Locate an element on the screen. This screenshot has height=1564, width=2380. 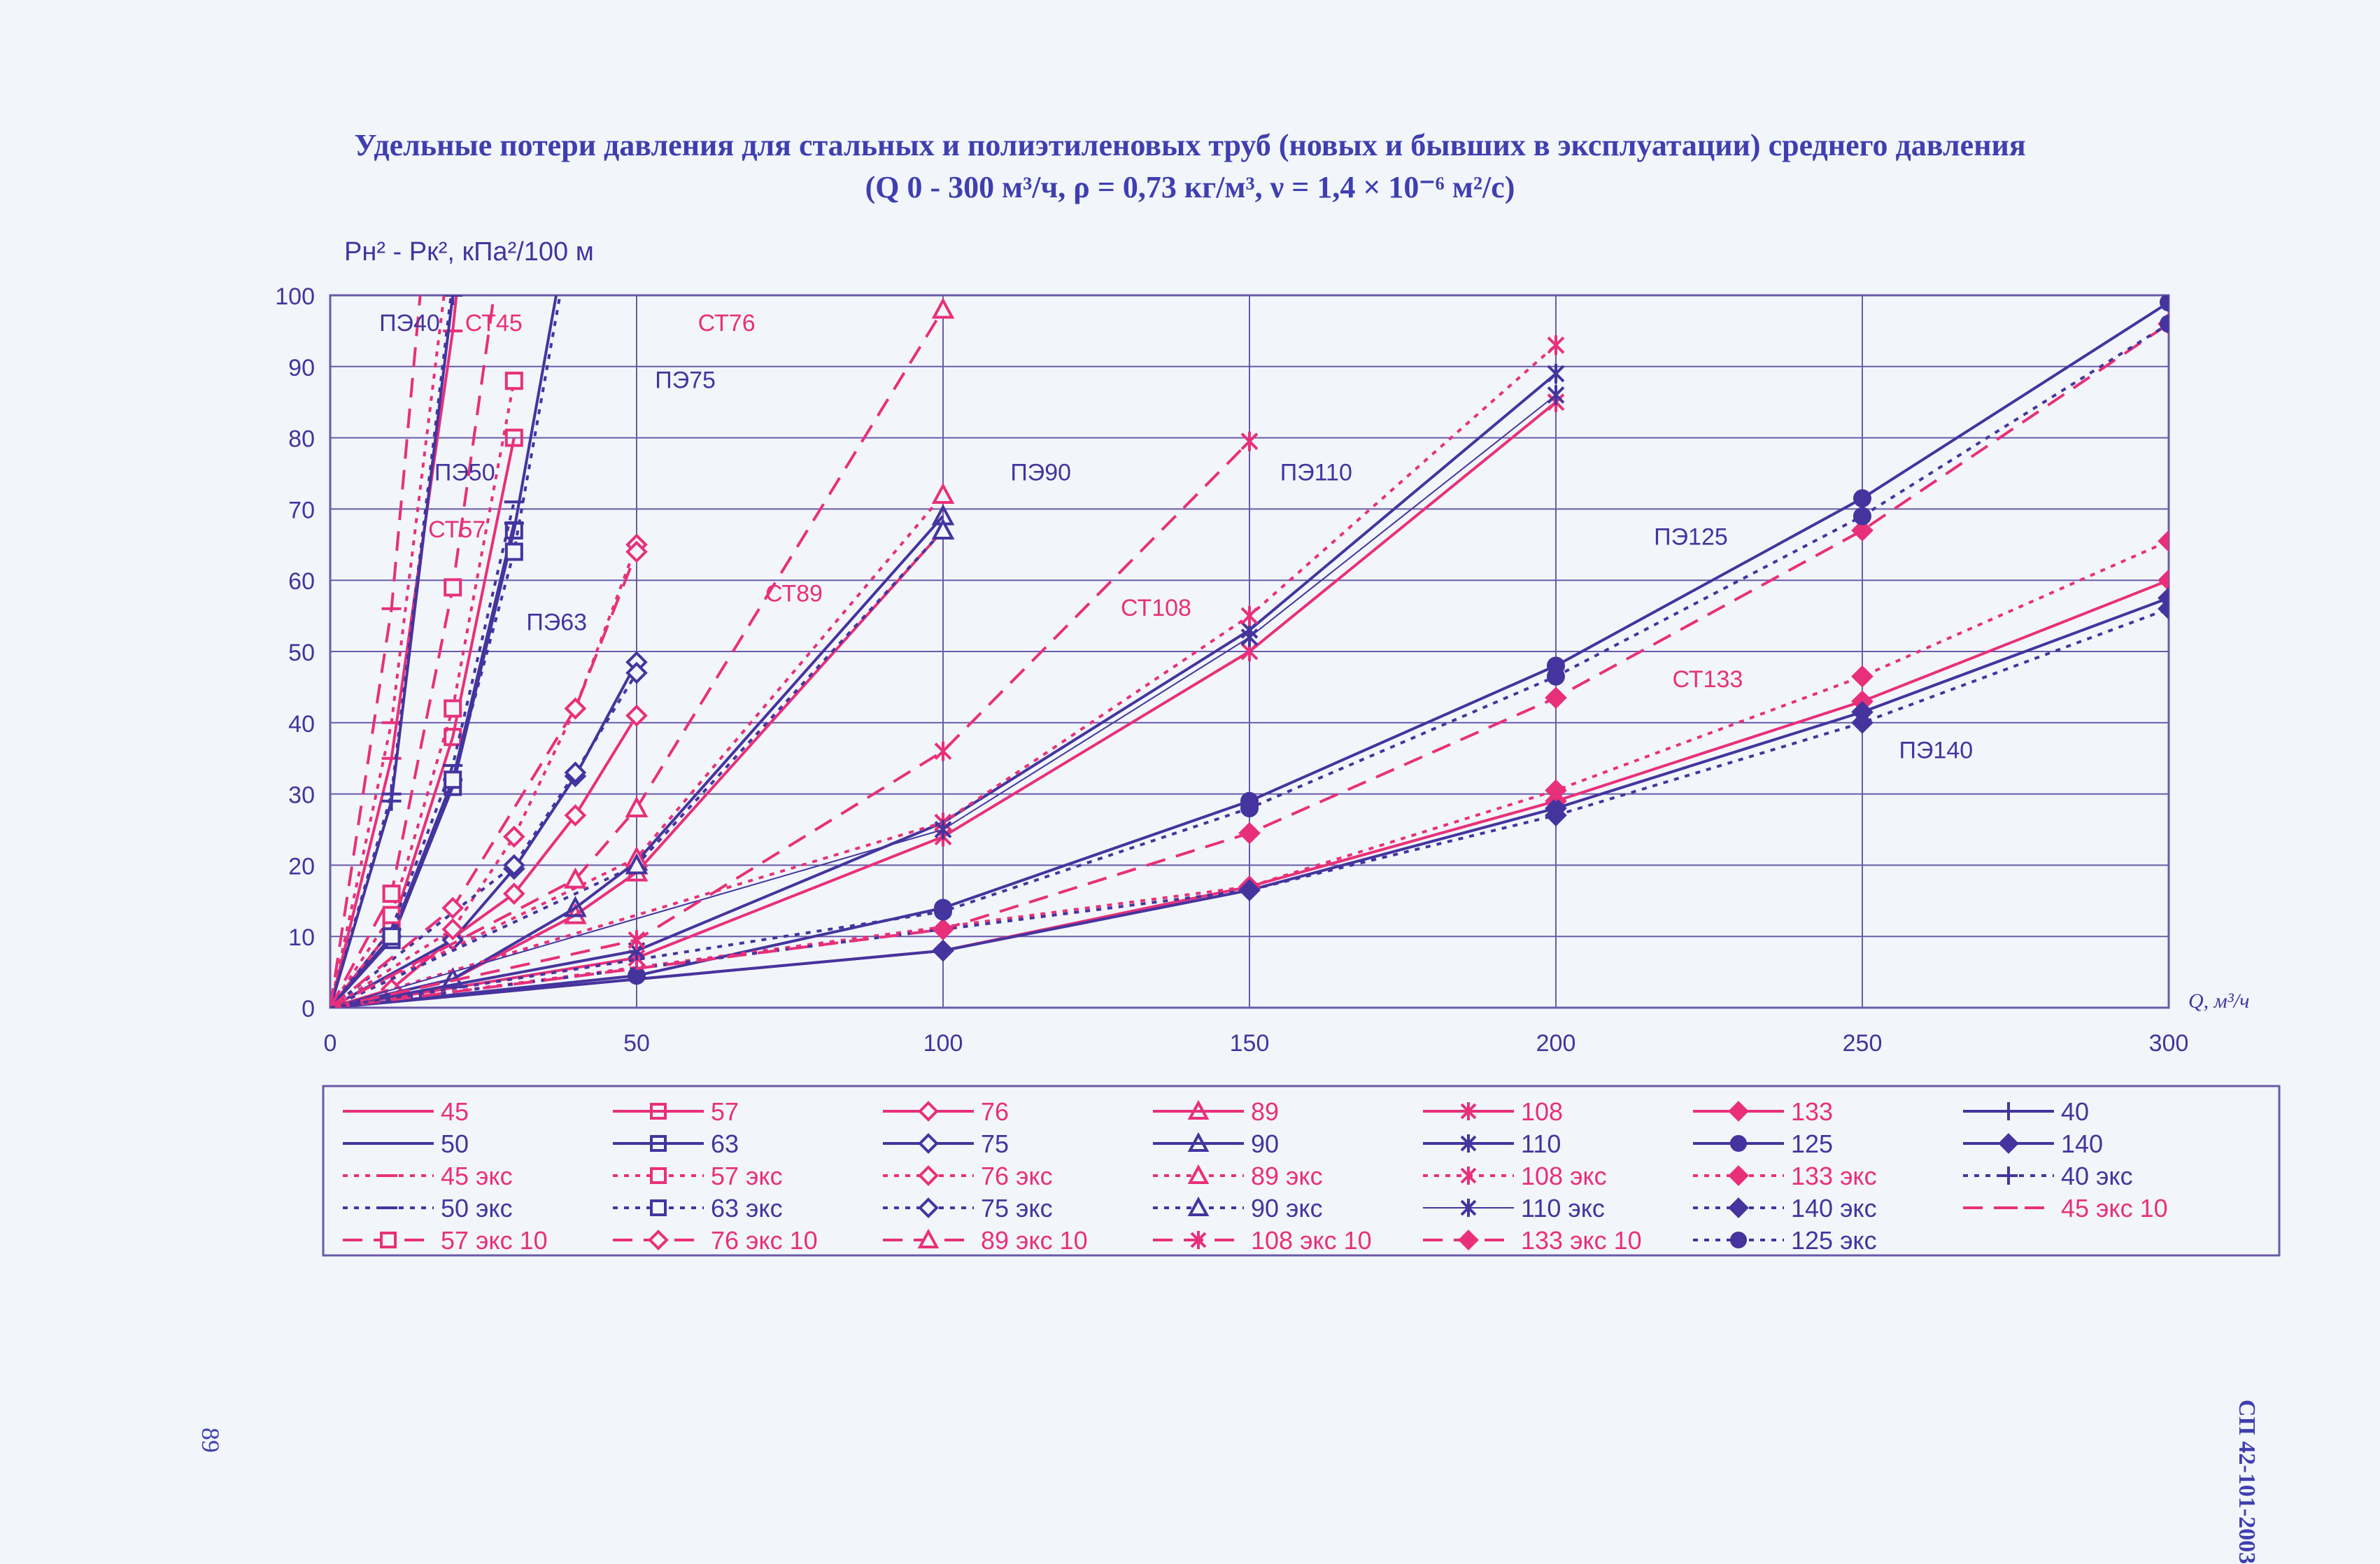
legend-item: 50 is located at coordinates (406, 1143).